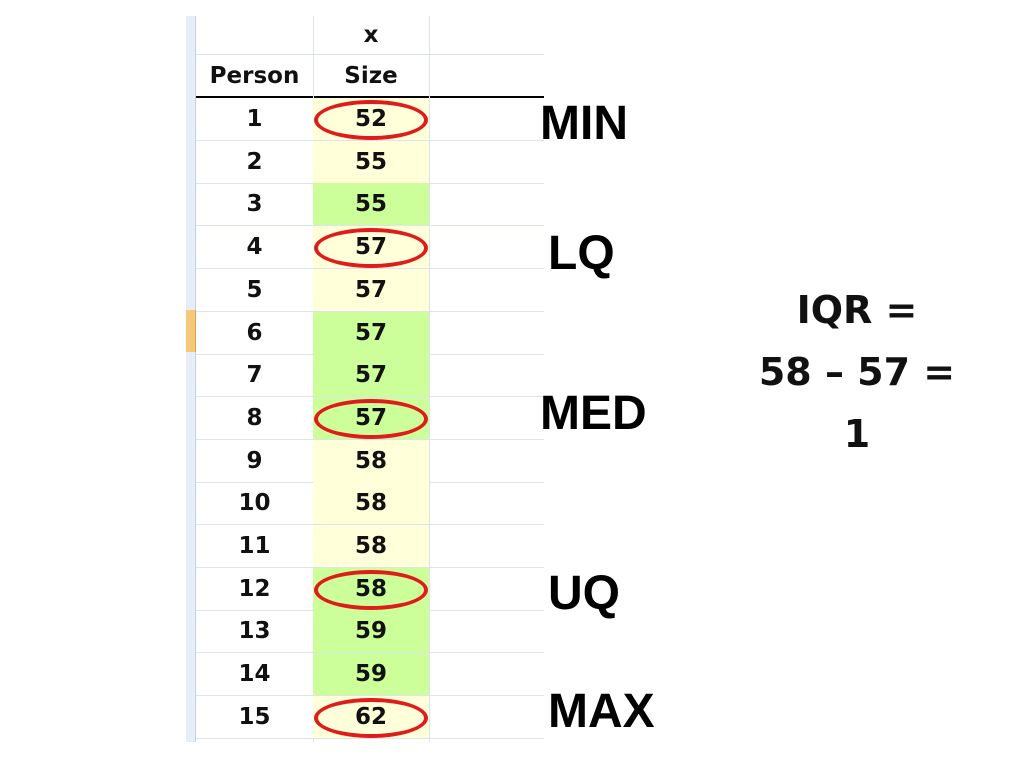 The width and height of the screenshot is (1024, 768). What do you see at coordinates (601, 711) in the screenshot?
I see `max-label: MAX` at bounding box center [601, 711].